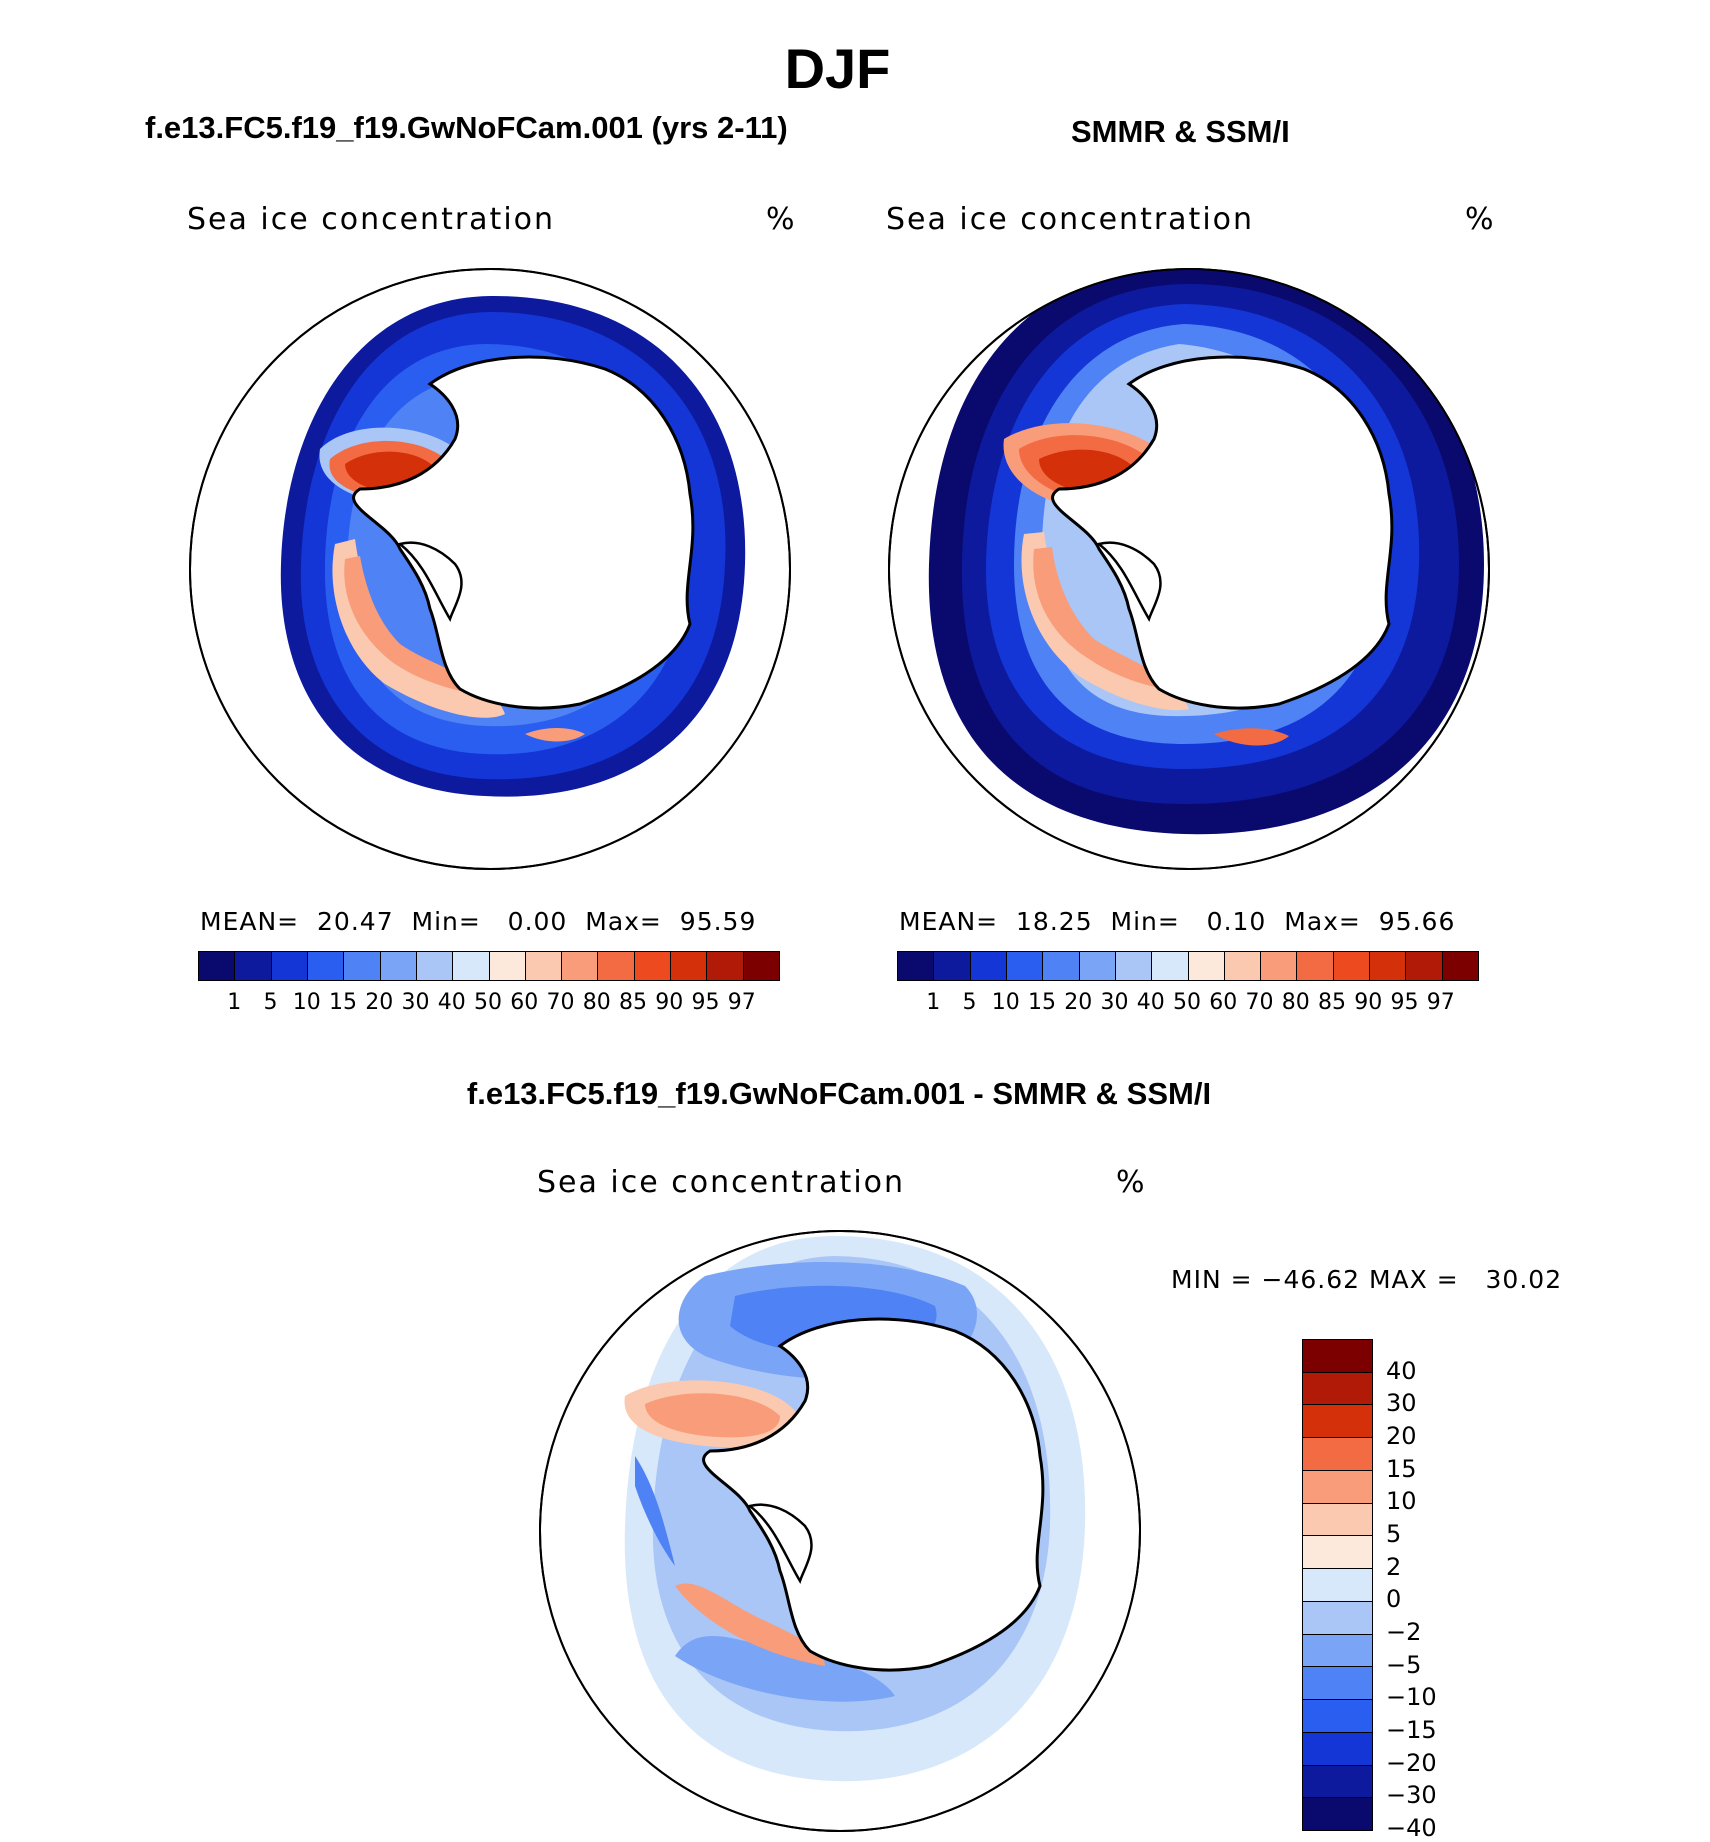 The height and width of the screenshot is (1842, 1710). What do you see at coordinates (840, 1531) in the screenshot?
I see `diff-polar-map` at bounding box center [840, 1531].